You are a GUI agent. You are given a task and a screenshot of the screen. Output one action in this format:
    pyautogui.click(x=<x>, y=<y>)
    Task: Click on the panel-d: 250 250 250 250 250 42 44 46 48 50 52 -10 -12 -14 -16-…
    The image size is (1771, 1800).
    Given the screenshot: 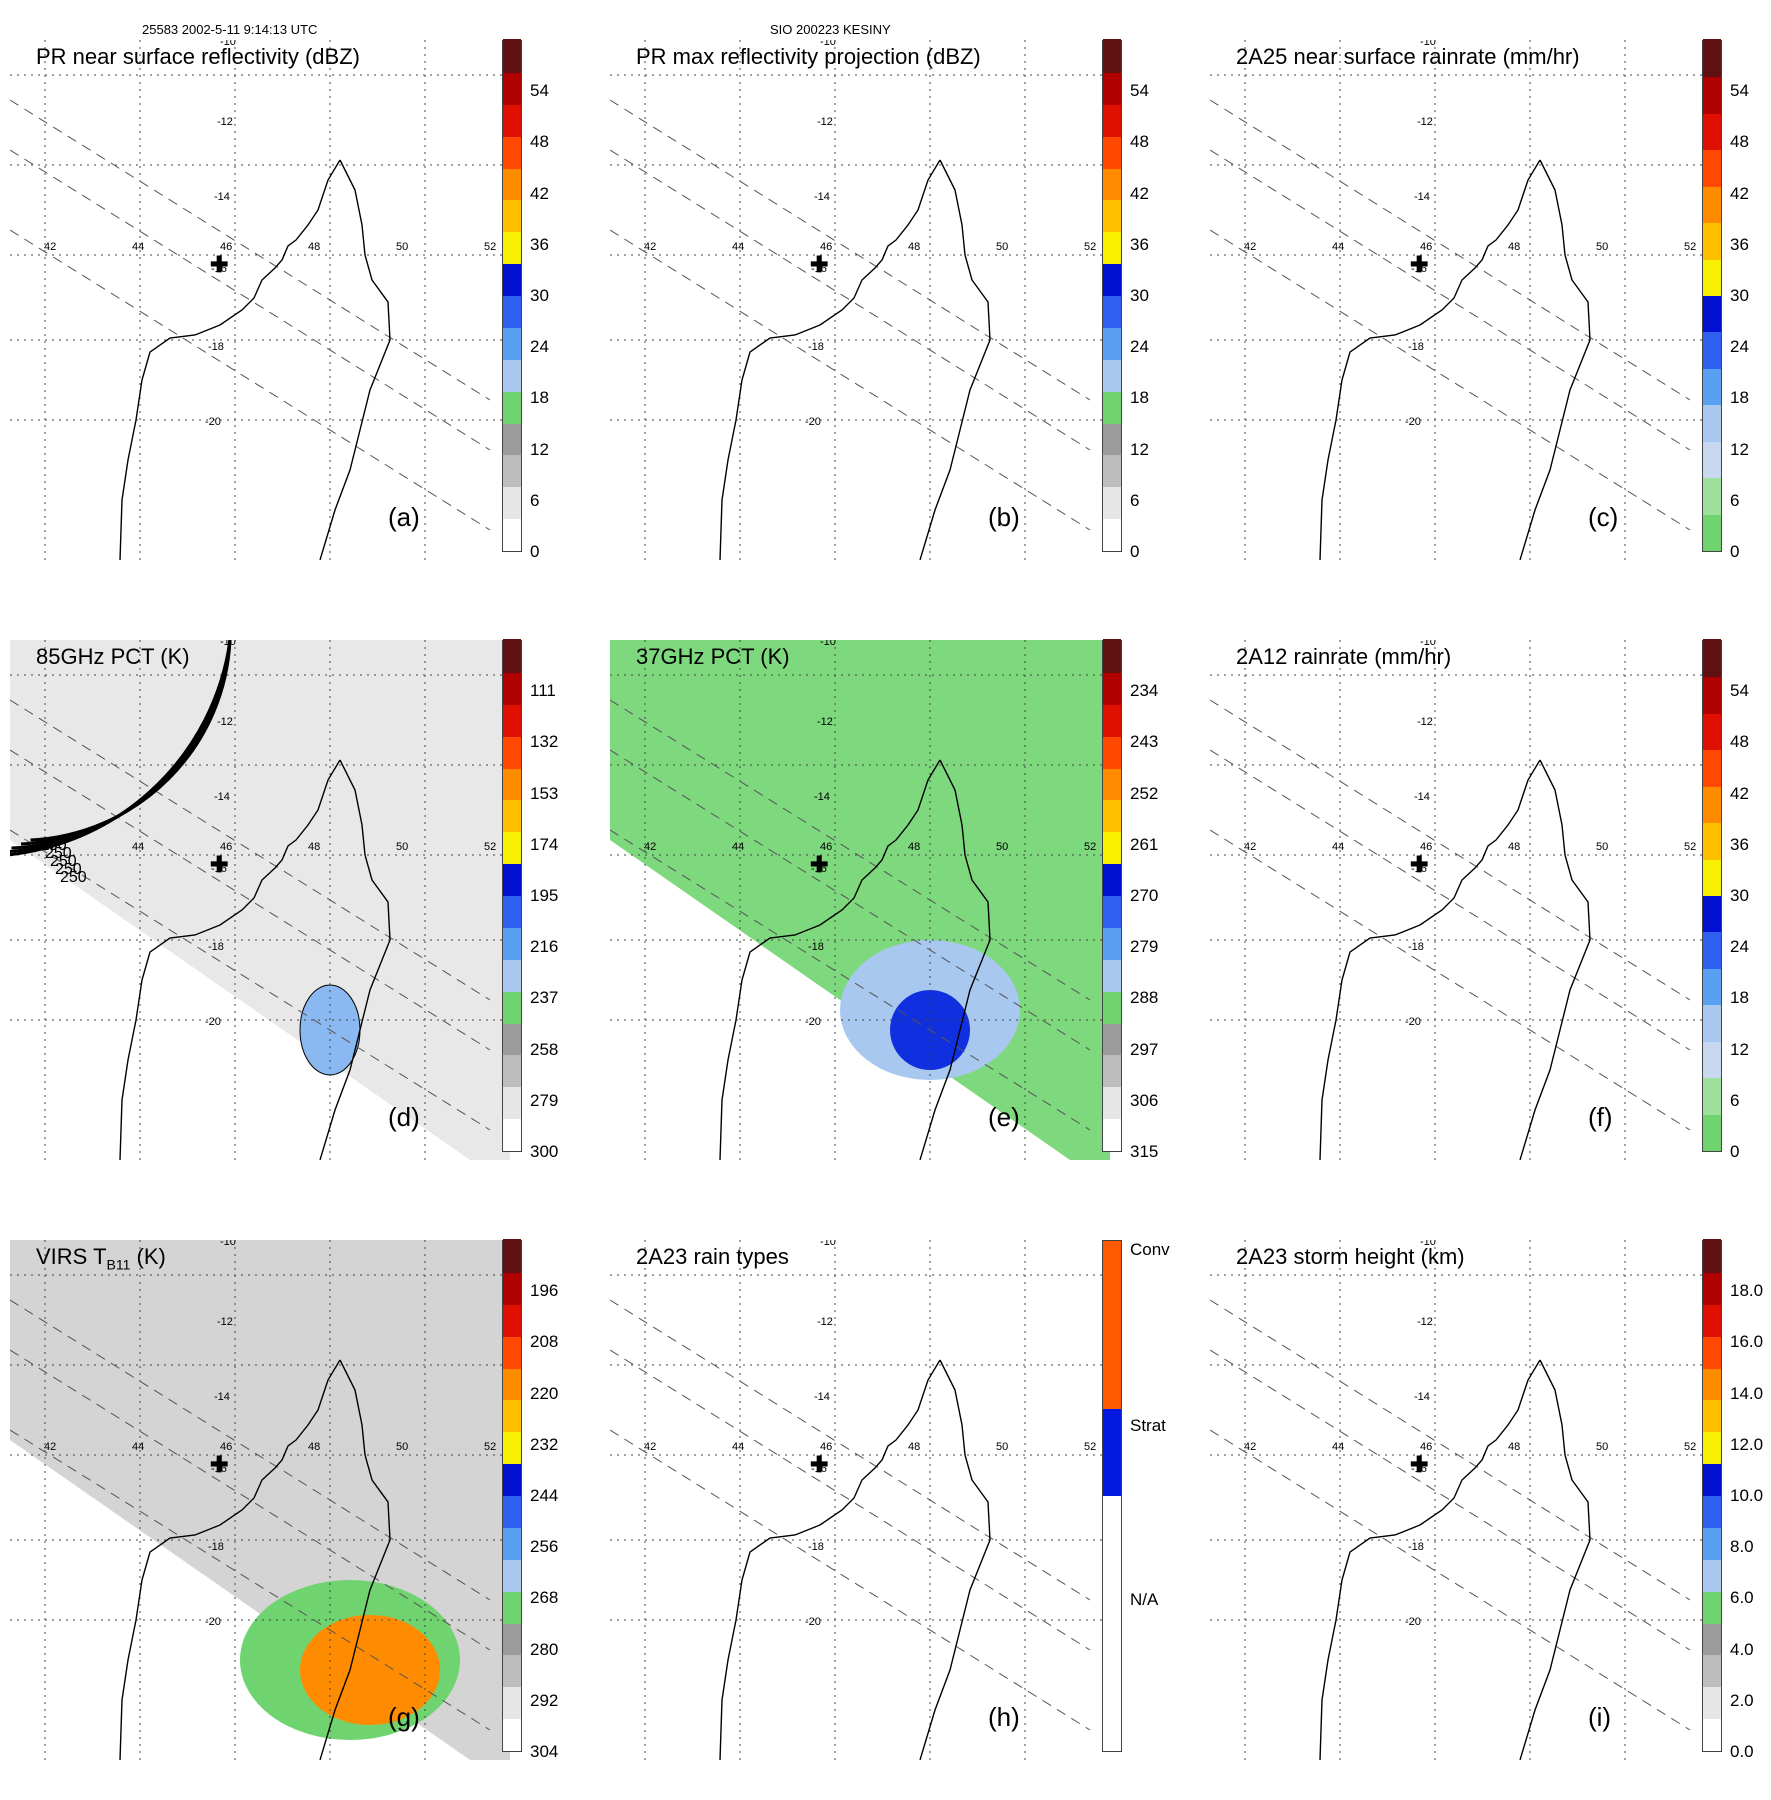 What is the action you would take?
    pyautogui.click(x=300, y=919)
    